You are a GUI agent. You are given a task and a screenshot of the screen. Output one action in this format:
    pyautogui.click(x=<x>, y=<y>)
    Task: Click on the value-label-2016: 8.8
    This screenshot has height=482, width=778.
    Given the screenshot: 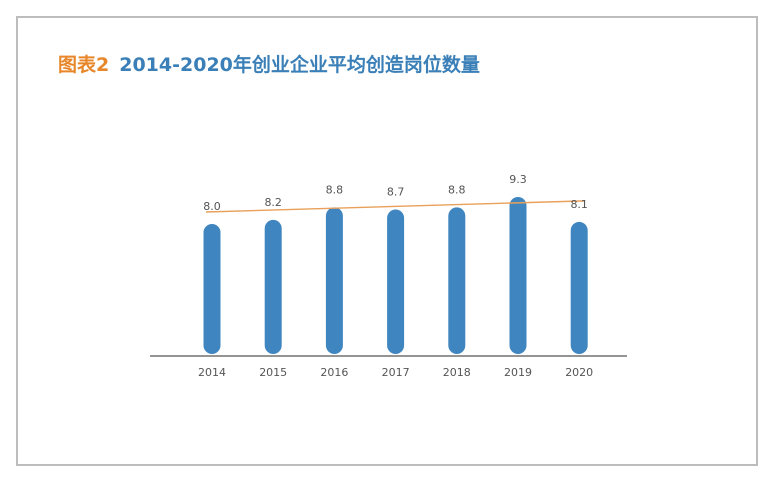 What is the action you would take?
    pyautogui.click(x=335, y=189)
    